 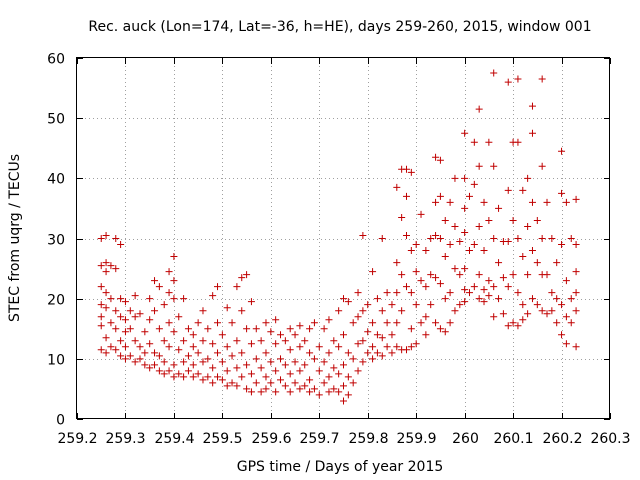 What do you see at coordinates (56, 301) in the screenshot?
I see `y-tick-label: 20` at bounding box center [56, 301].